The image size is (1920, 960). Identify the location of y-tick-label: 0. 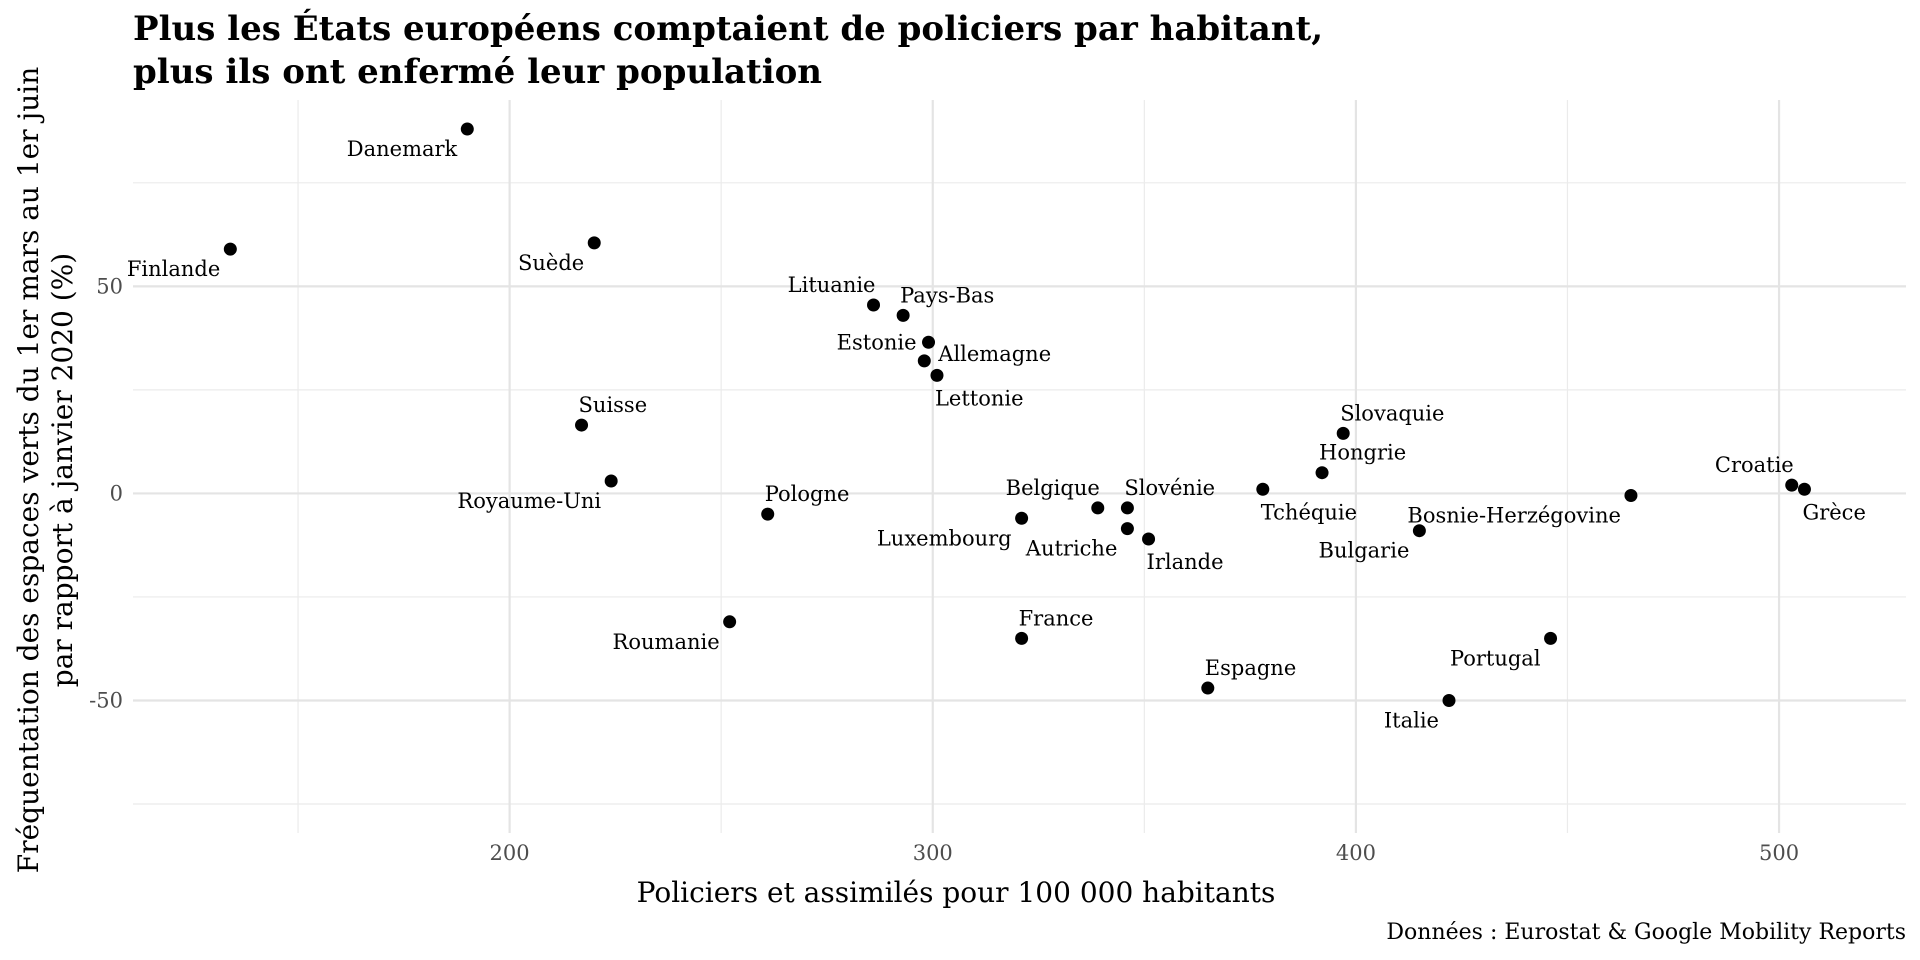
(116, 493).